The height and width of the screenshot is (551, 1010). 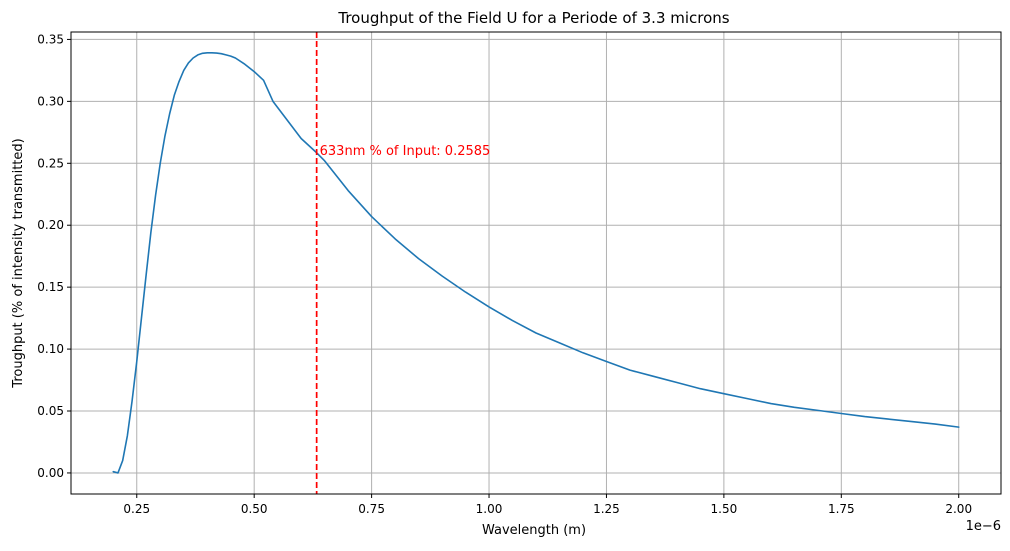 I want to click on y-tick-label: 0.25, so click(x=50, y=163).